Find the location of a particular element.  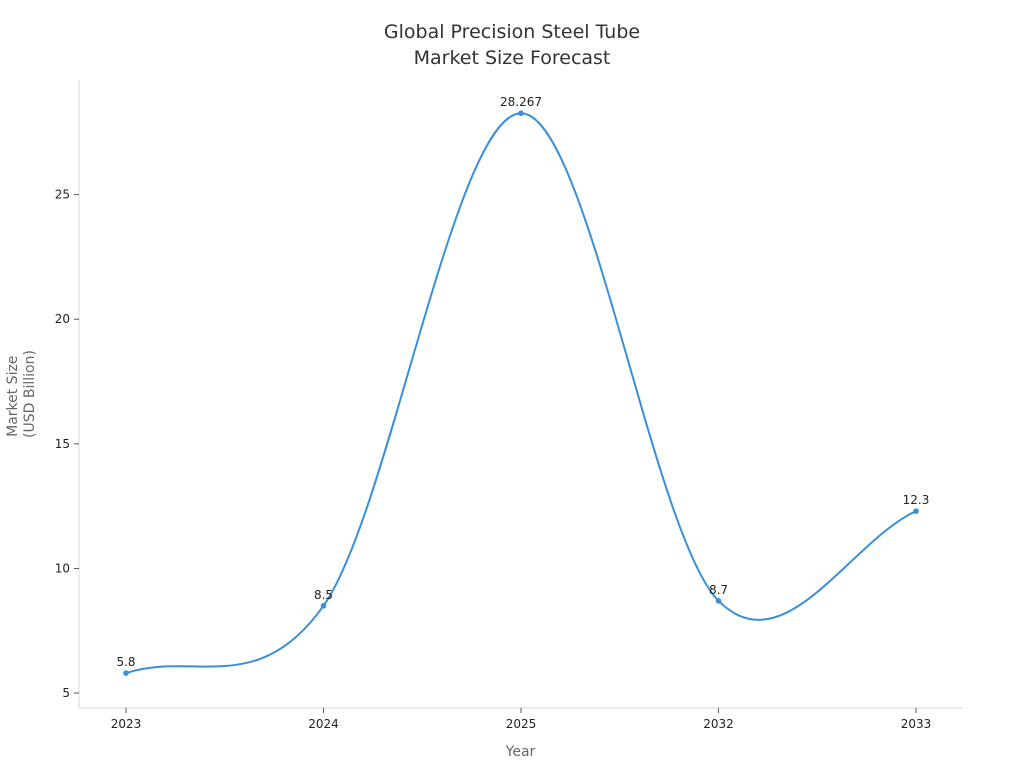

x-axis-ticks: 2023 2024 2025 2032 2033 is located at coordinates (521, 719).